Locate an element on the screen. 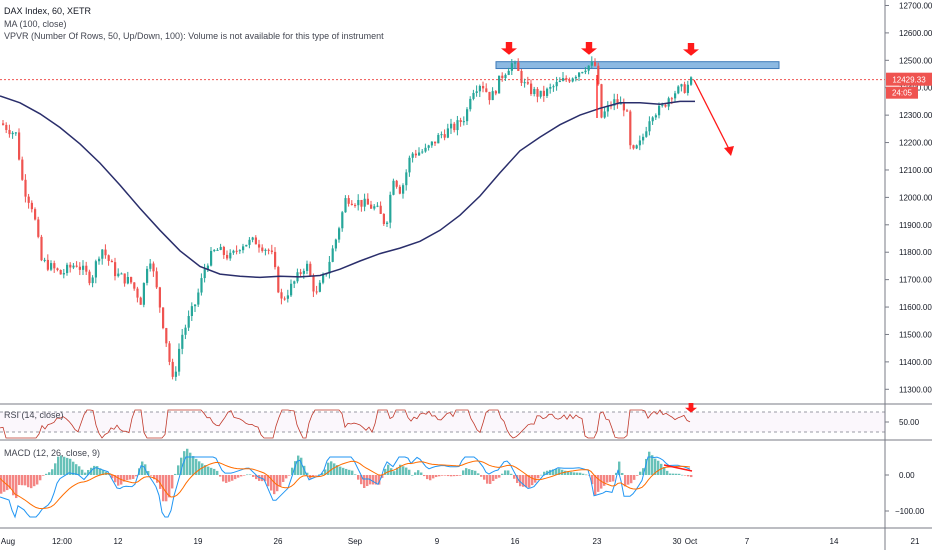  time-tick-label: 19 is located at coordinates (198, 541).